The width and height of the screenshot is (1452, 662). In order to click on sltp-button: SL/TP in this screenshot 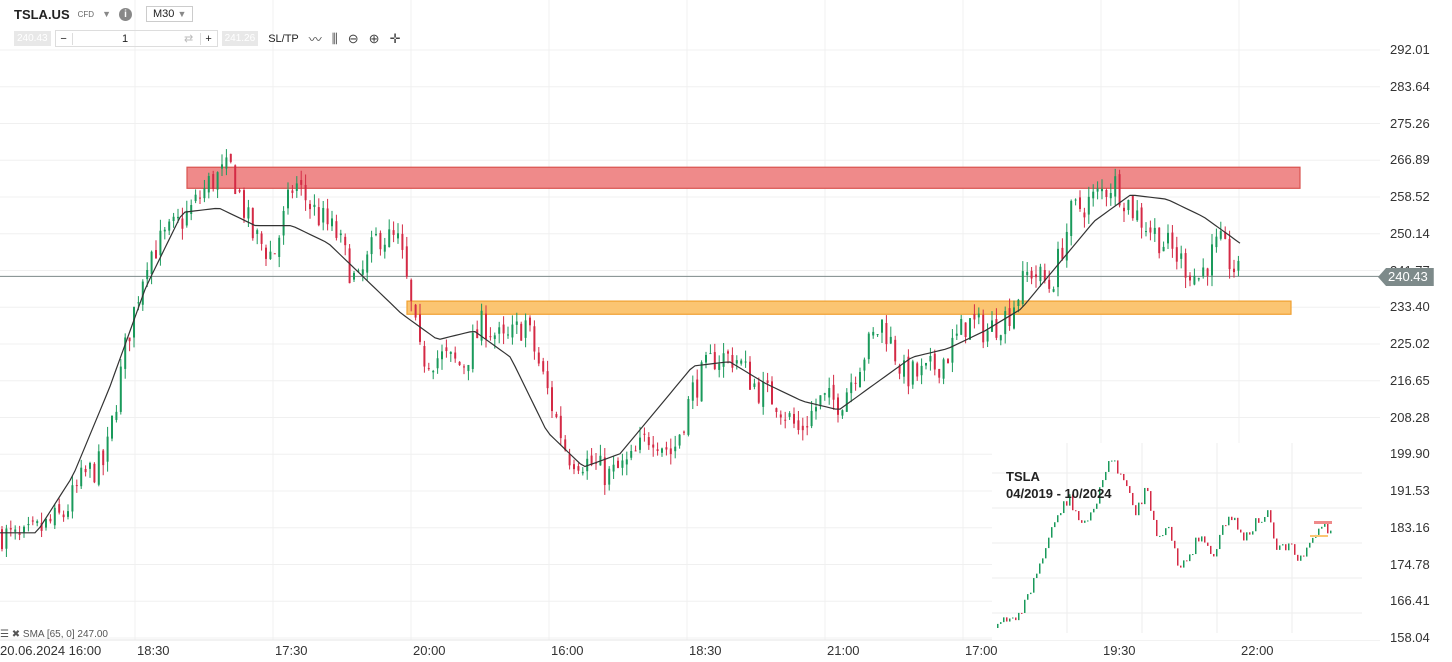, I will do `click(283, 38)`.